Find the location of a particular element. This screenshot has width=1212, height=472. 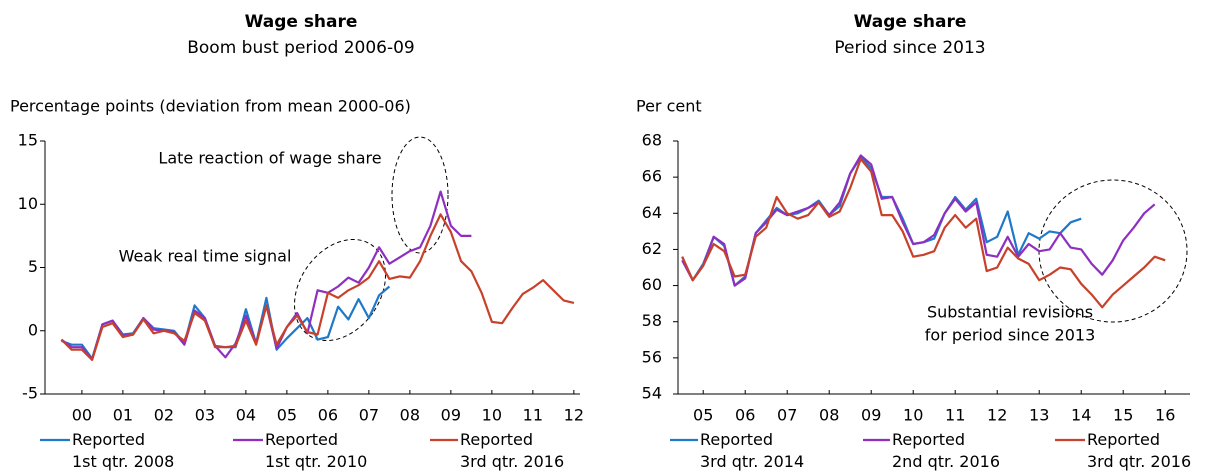

legend-label: Reported 1st qtr. 2010 is located at coordinates (316, 450).